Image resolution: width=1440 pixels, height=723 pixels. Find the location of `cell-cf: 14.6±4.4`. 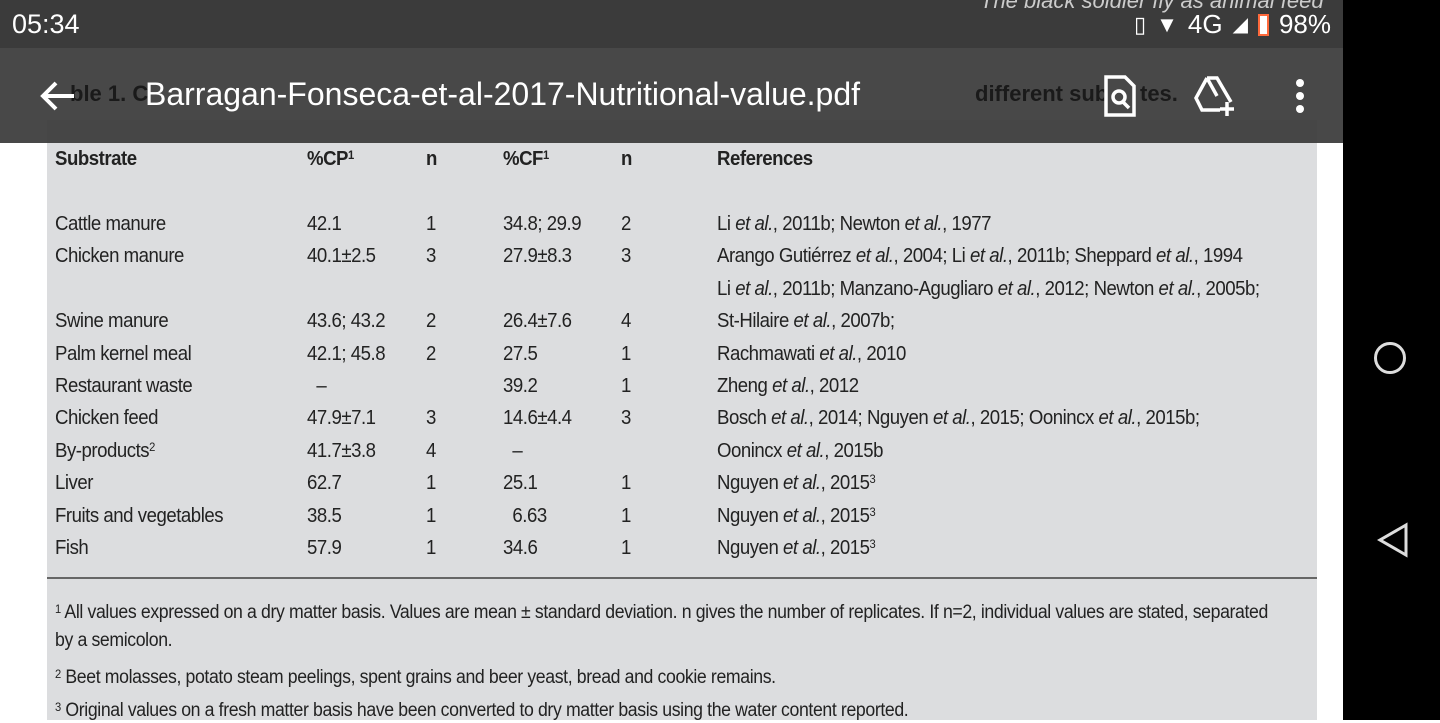

cell-cf: 14.6±4.4 is located at coordinates (537, 418).